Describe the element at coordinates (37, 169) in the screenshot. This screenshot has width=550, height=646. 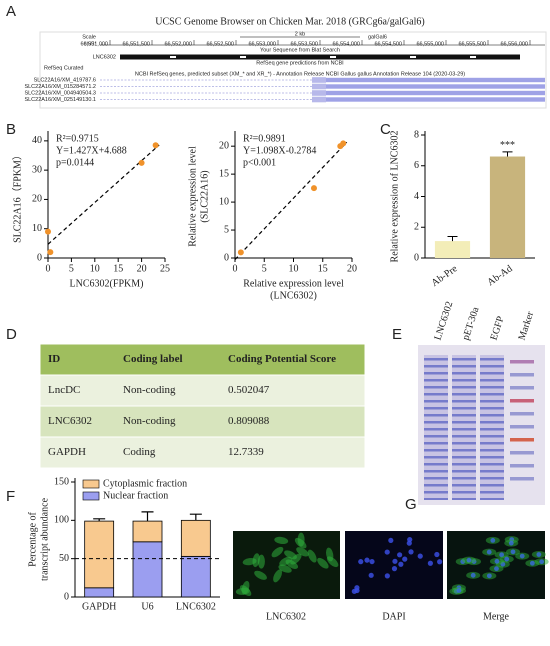
I see `y-tick-label: 30` at that location.